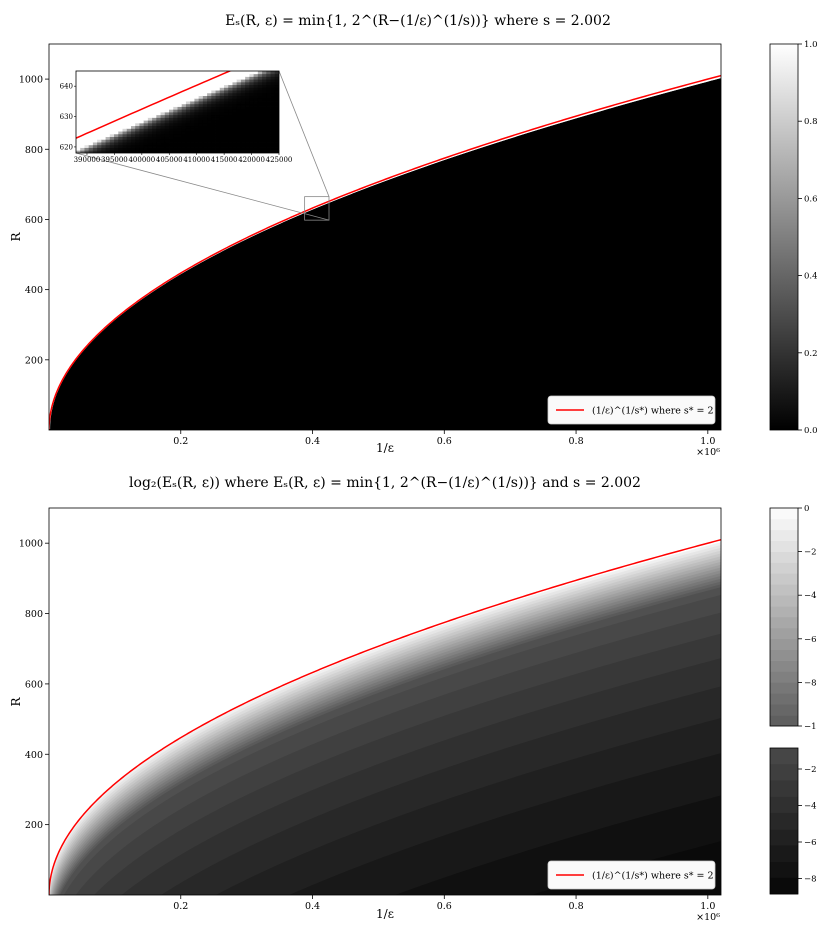 The width and height of the screenshot is (817, 928). Describe the element at coordinates (576, 441) in the screenshot. I see `chart1-x-tick-label: 0.8` at that location.